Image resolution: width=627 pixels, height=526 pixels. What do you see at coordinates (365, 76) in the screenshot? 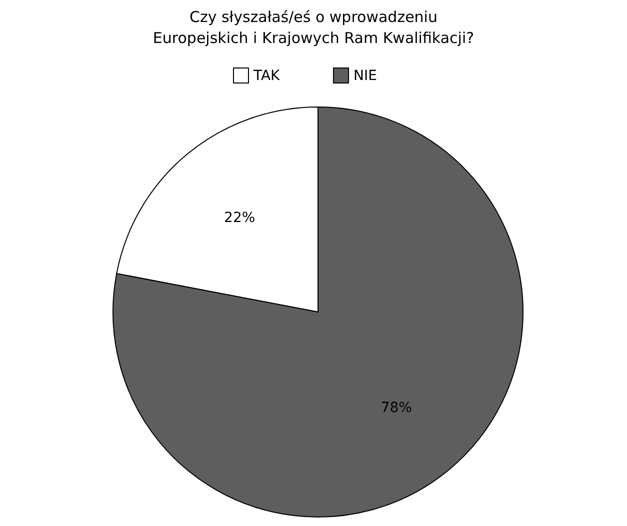
I see `legend-label: NIE` at bounding box center [365, 76].